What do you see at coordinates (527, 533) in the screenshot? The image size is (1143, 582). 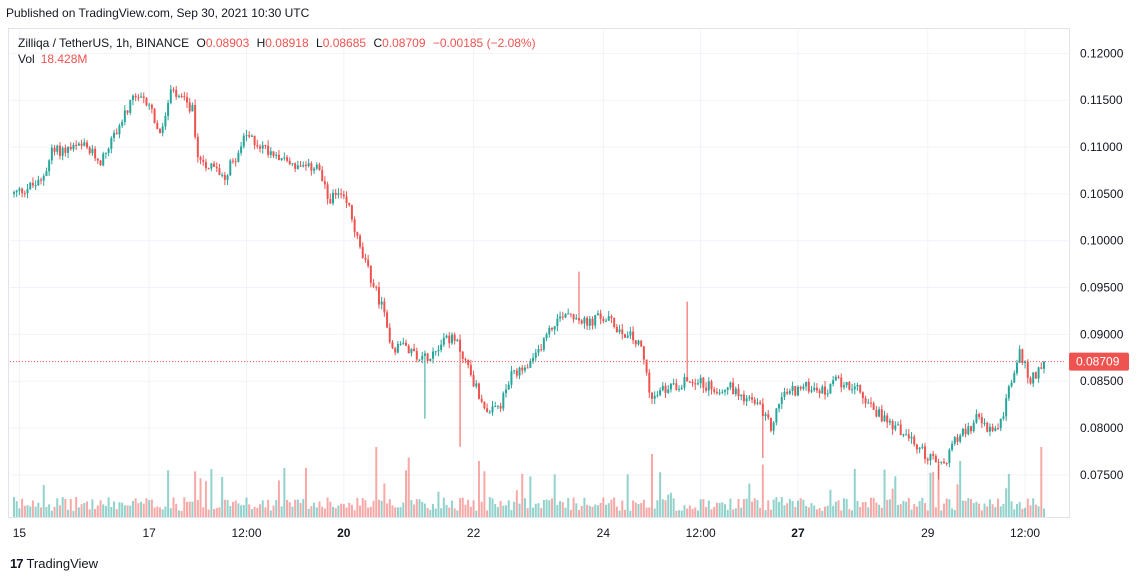 I see `time-axis: 15 17 12:00 20 22 24 12:00 27 29 12:00` at bounding box center [527, 533].